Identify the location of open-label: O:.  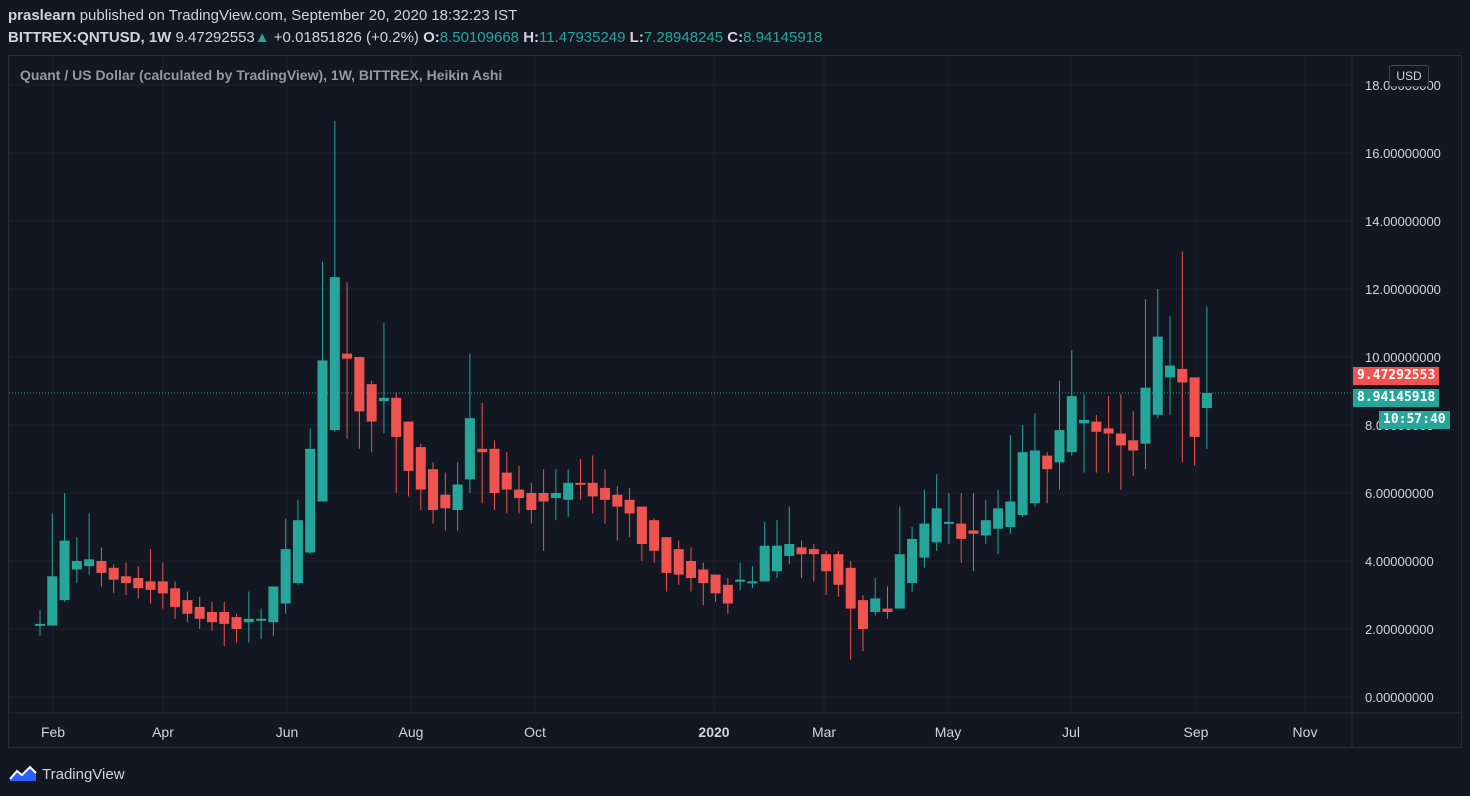
(431, 37).